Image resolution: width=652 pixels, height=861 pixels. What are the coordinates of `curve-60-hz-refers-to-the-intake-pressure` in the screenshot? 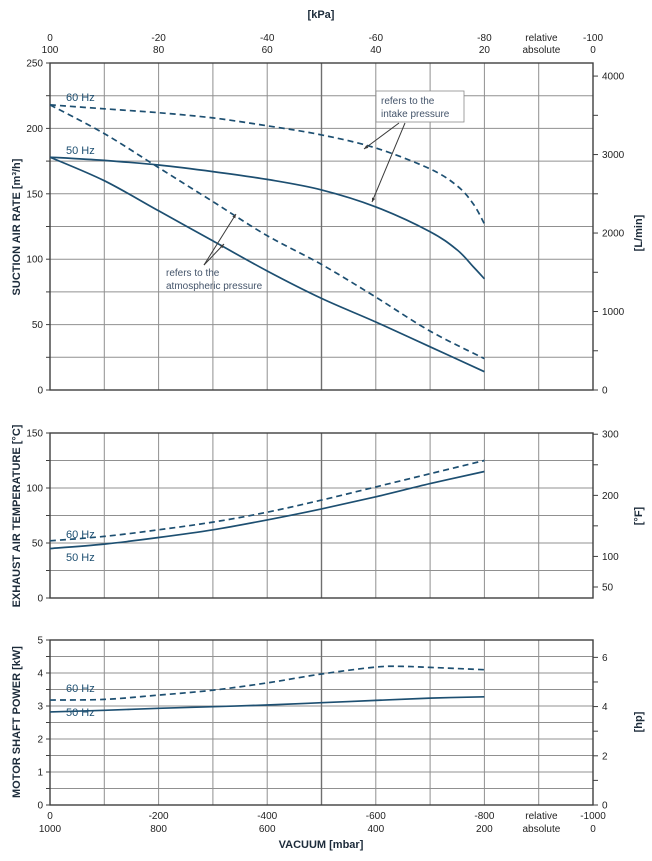 It's located at (267, 164).